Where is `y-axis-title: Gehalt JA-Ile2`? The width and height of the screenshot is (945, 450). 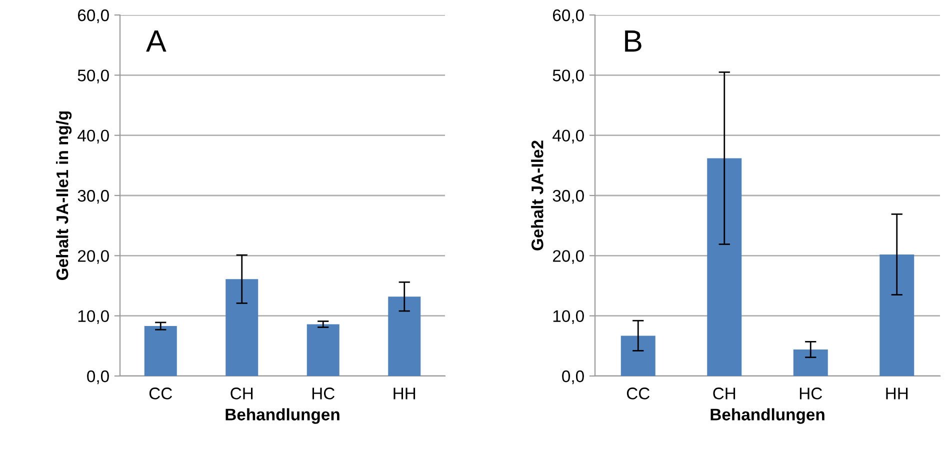 y-axis-title: Gehalt JA-Ile2 is located at coordinates (537, 195).